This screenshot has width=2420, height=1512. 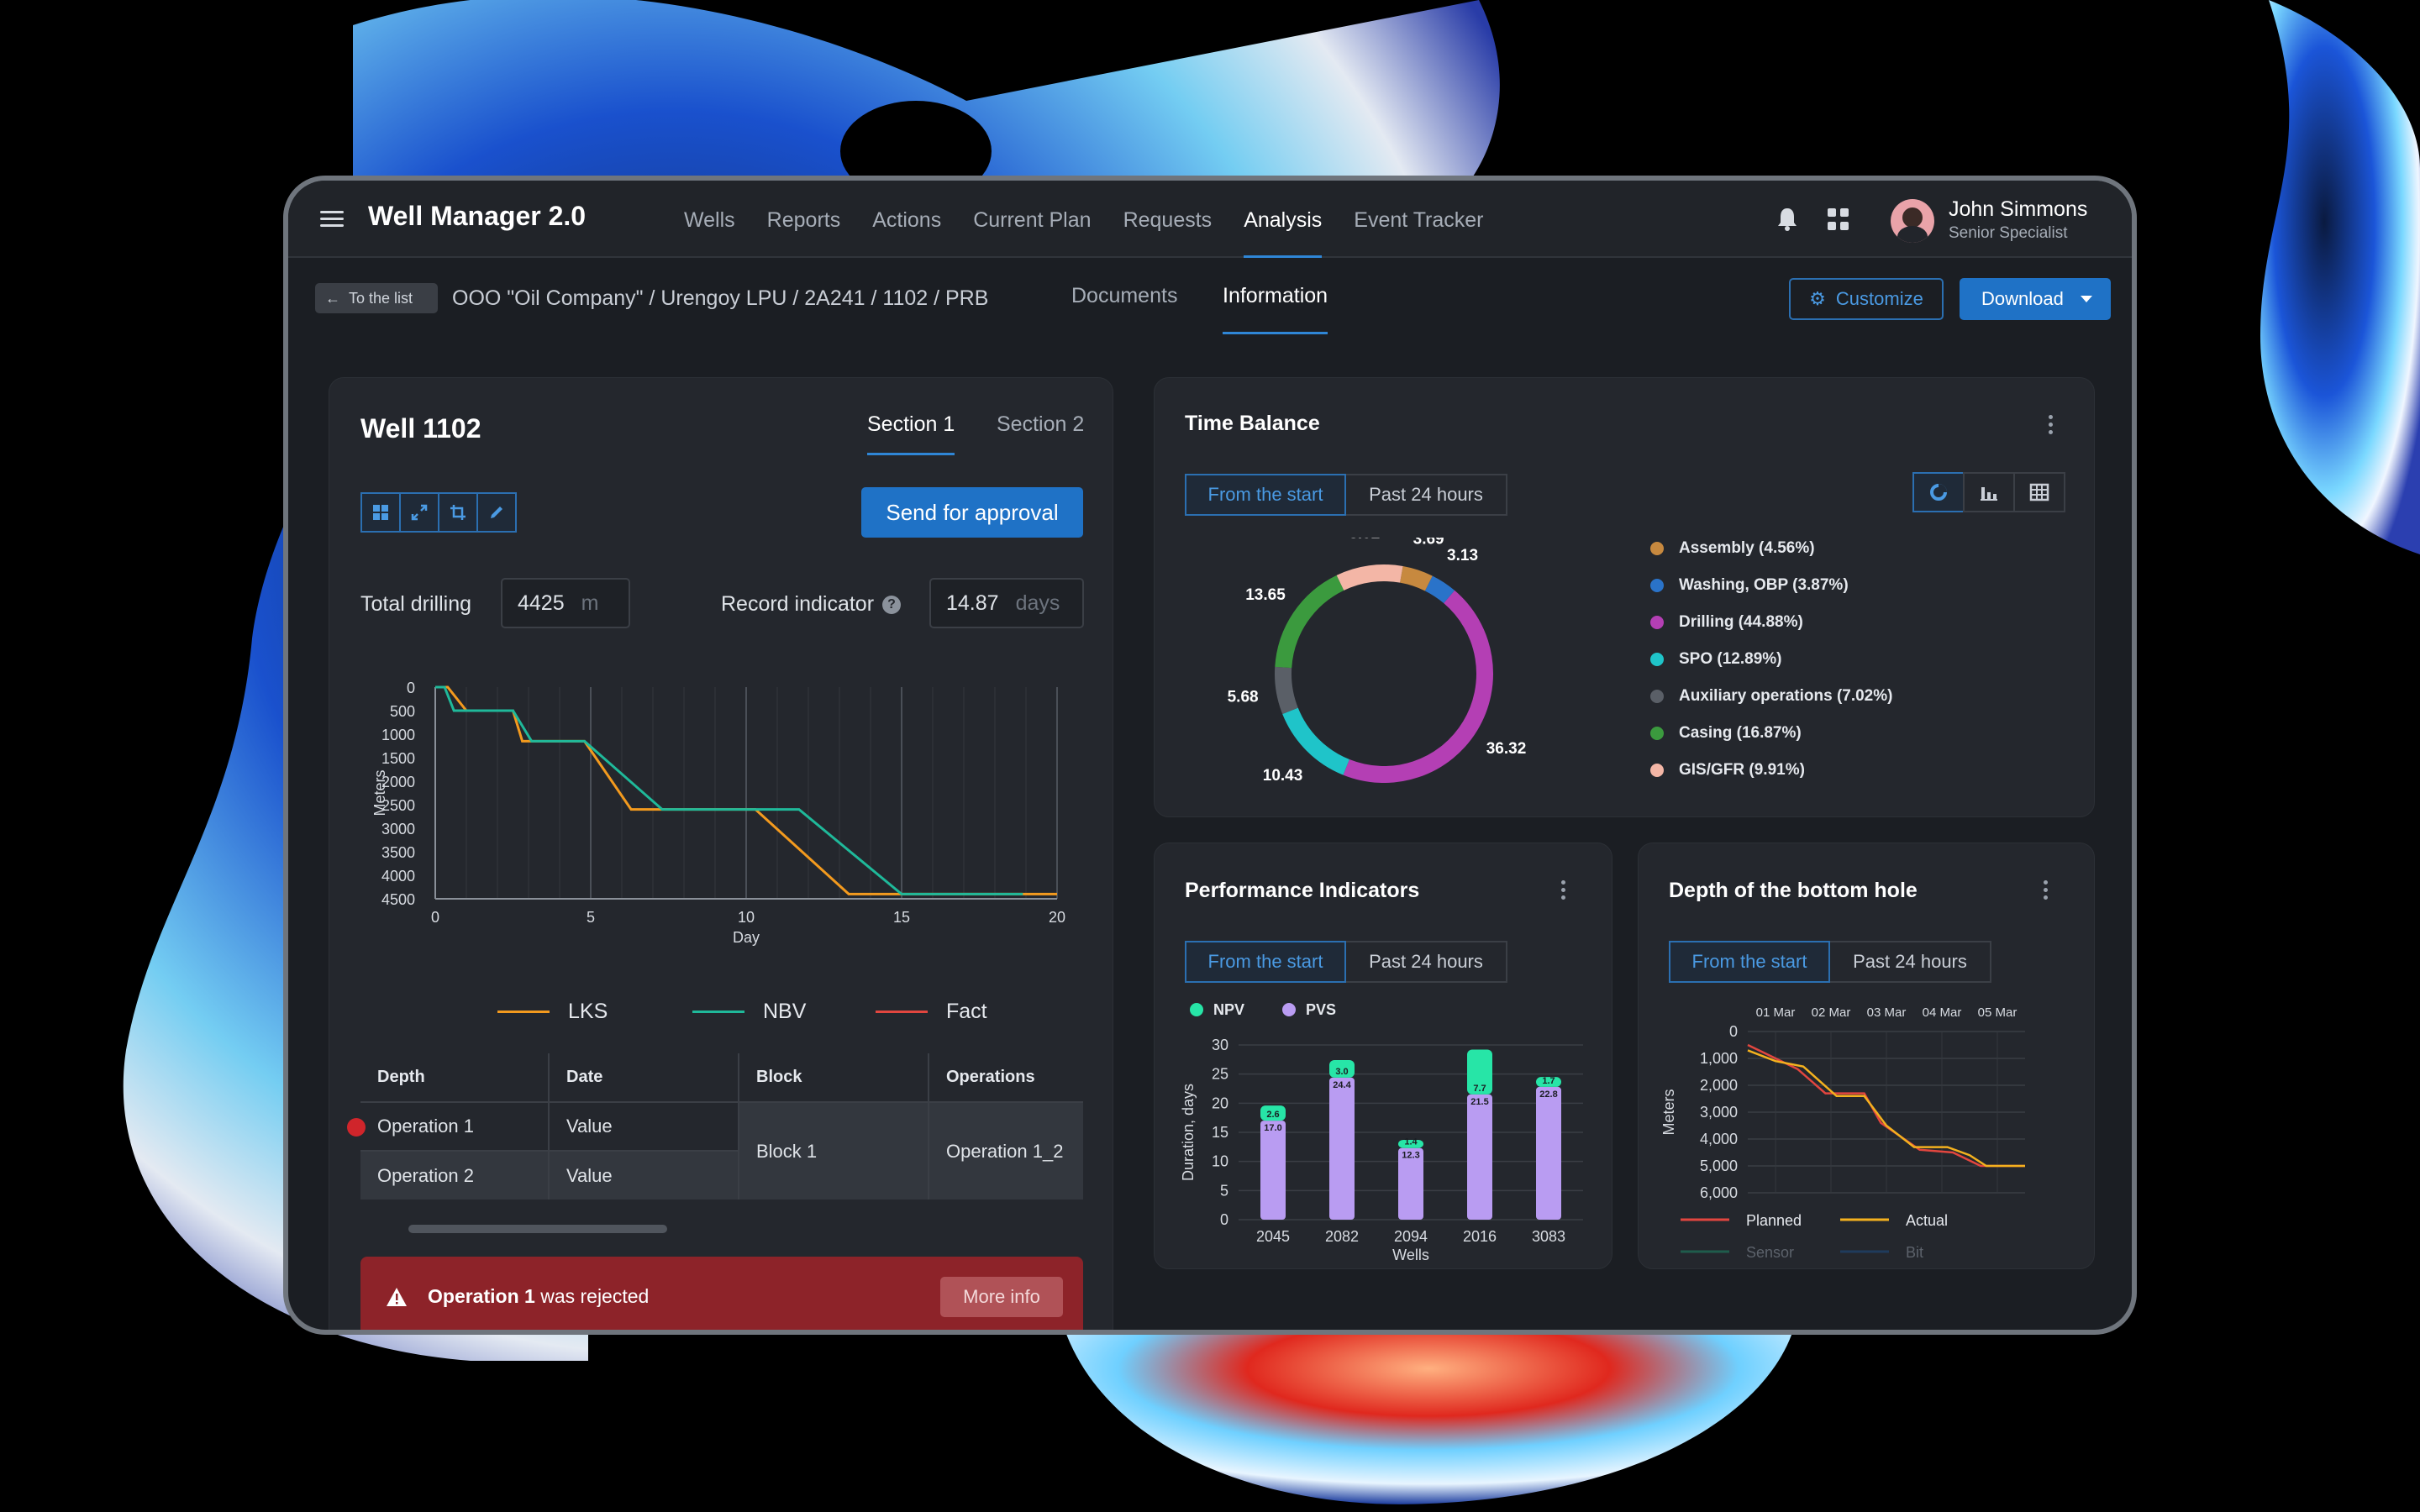 What do you see at coordinates (747, 937) in the screenshot?
I see `x-axis-label: Day` at bounding box center [747, 937].